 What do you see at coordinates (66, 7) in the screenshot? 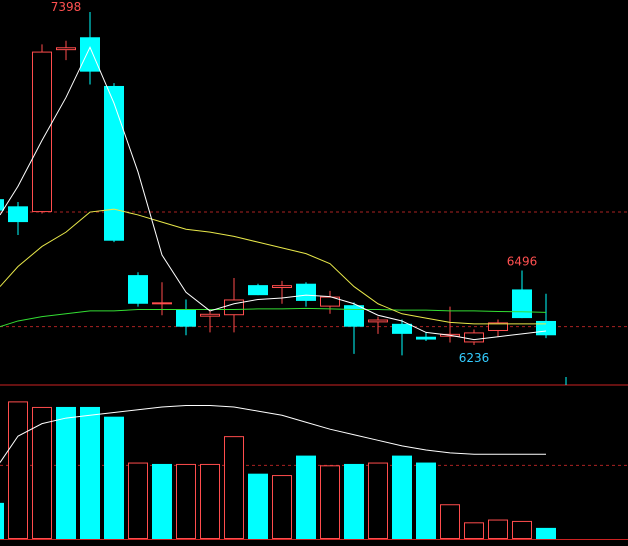
I see `high-label-7398: 7398` at bounding box center [66, 7].